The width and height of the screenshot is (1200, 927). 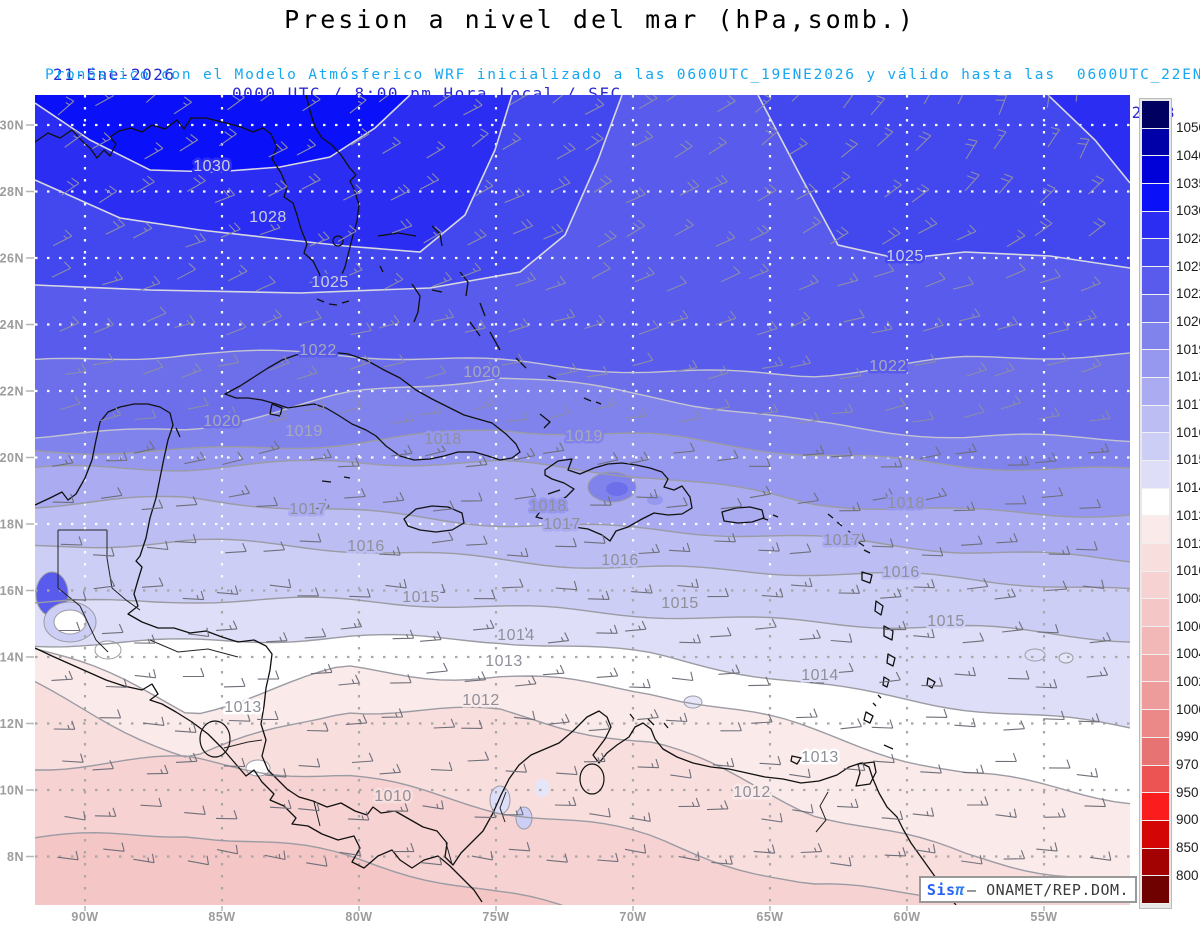 What do you see at coordinates (481, 700) in the screenshot?
I see `contour-label: 1012` at bounding box center [481, 700].